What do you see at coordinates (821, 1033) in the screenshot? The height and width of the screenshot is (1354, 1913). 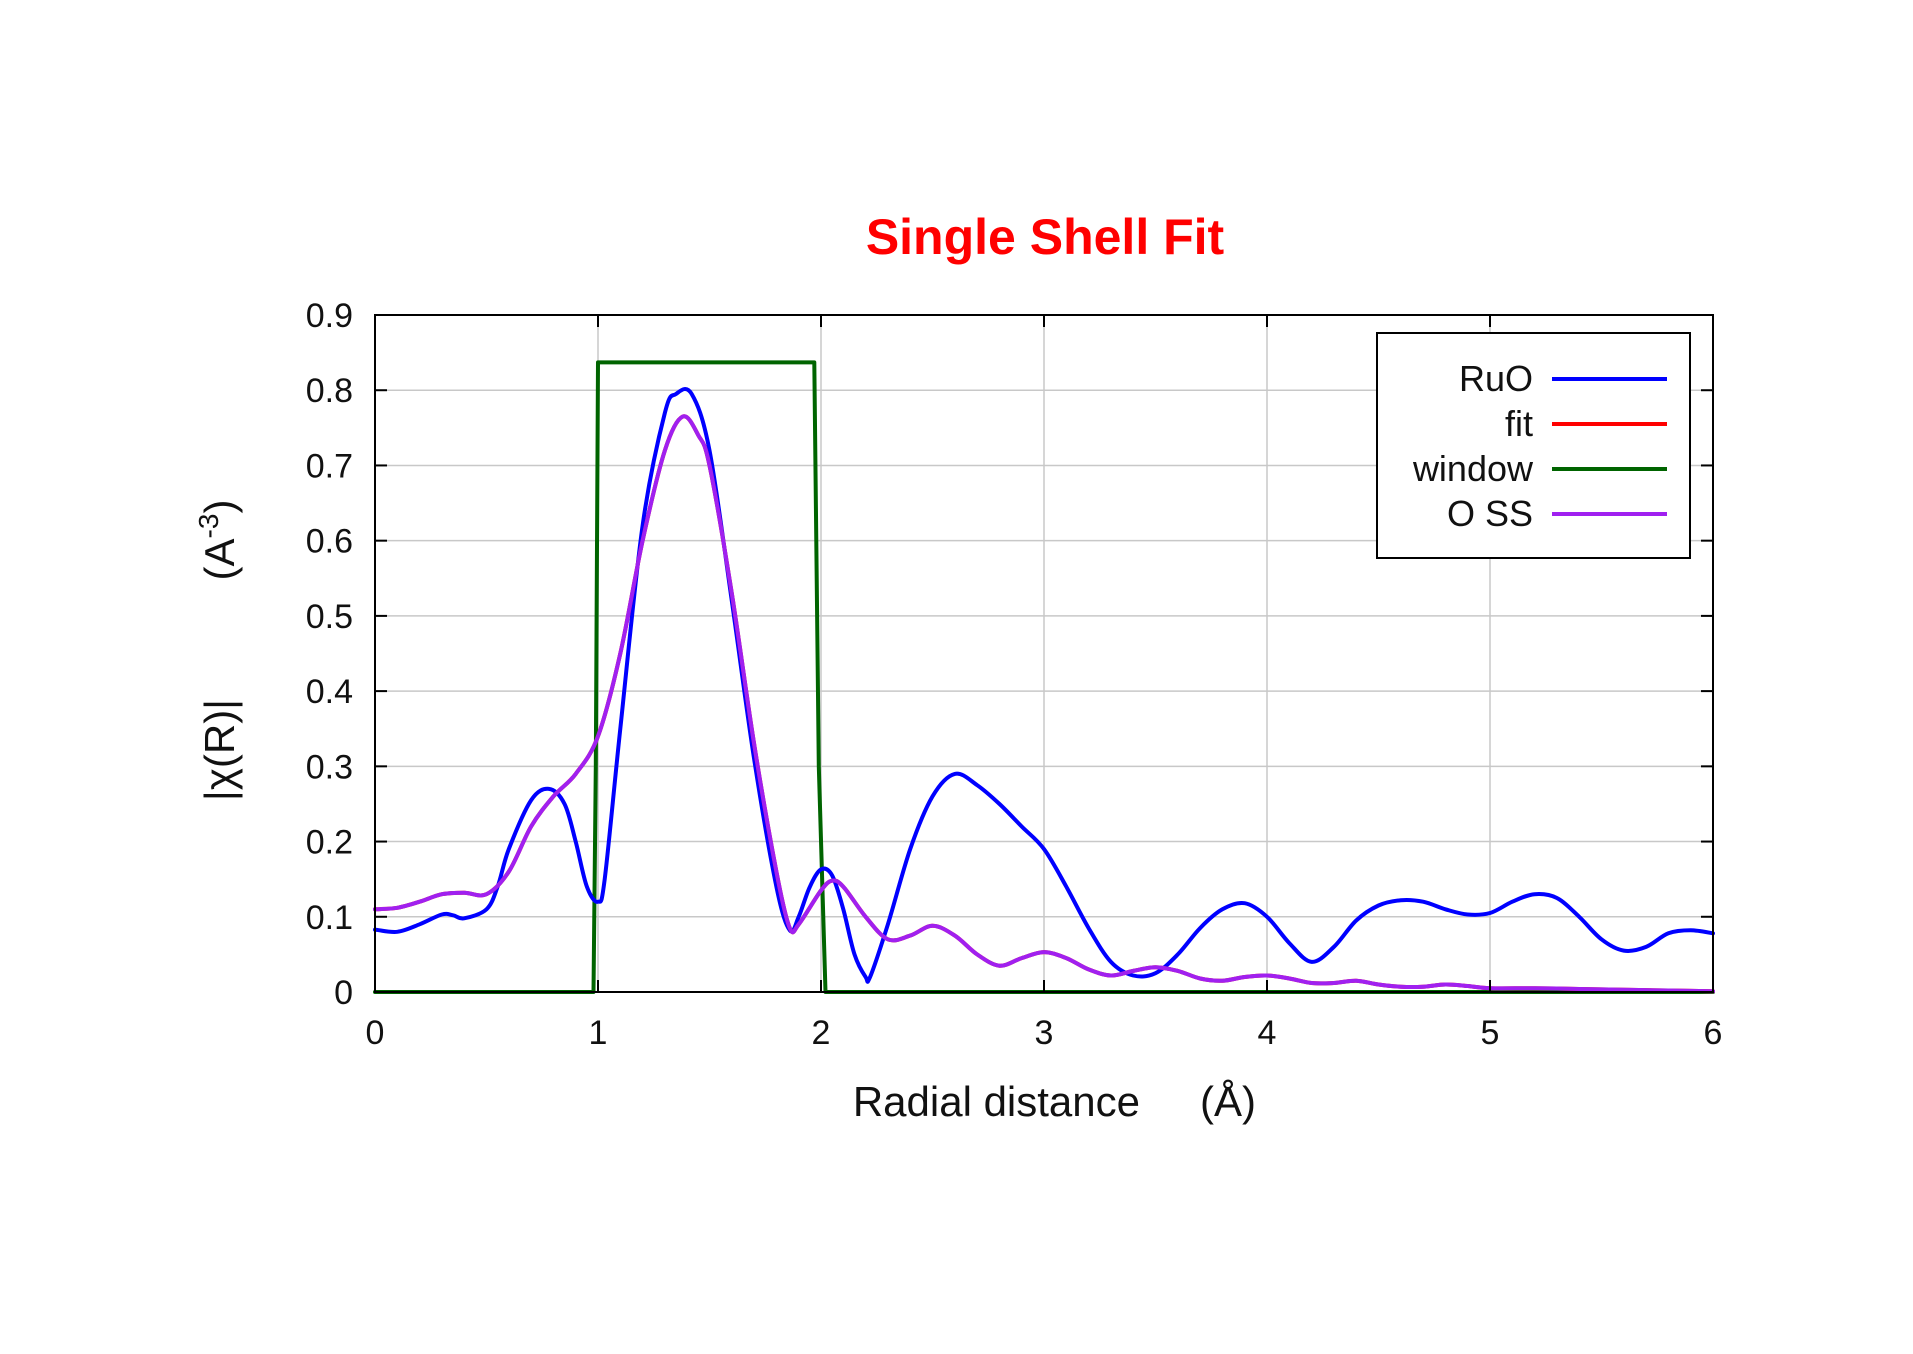 I see `x-tick-label: 2` at bounding box center [821, 1033].